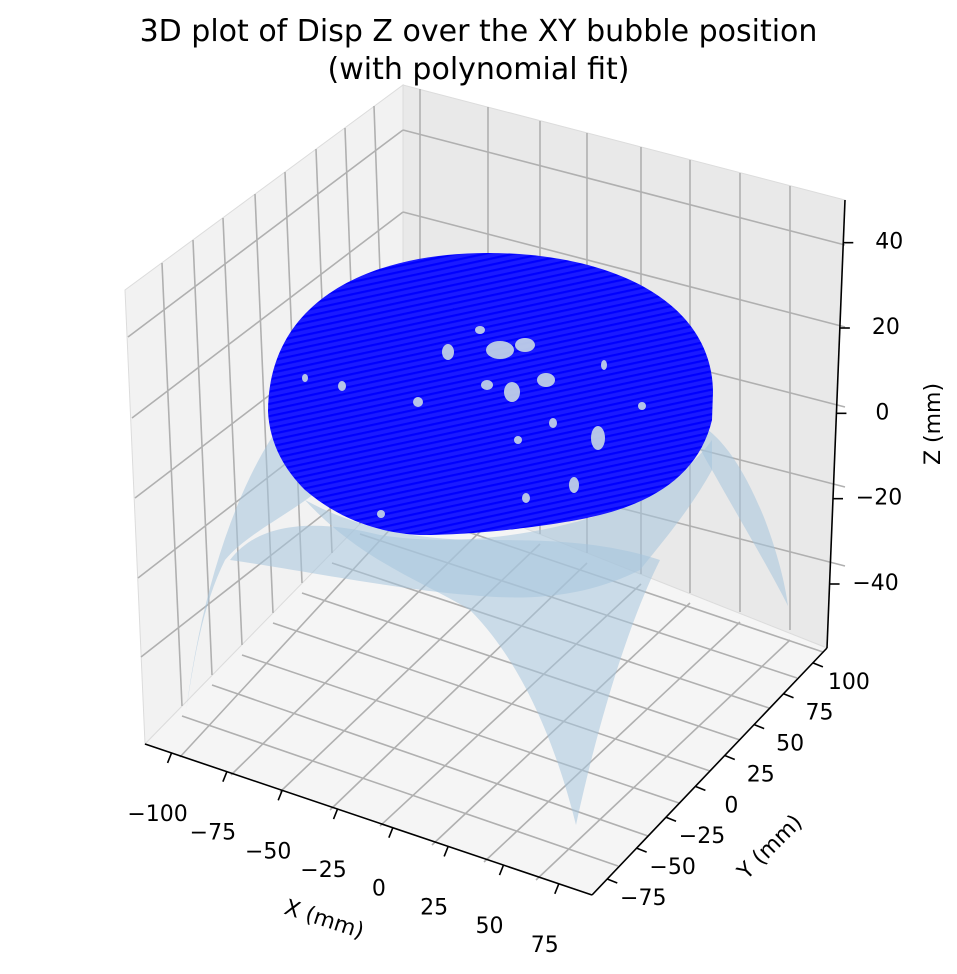  What do you see at coordinates (157, 814) in the screenshot?
I see `x-axis-tick-label: −100` at bounding box center [157, 814].